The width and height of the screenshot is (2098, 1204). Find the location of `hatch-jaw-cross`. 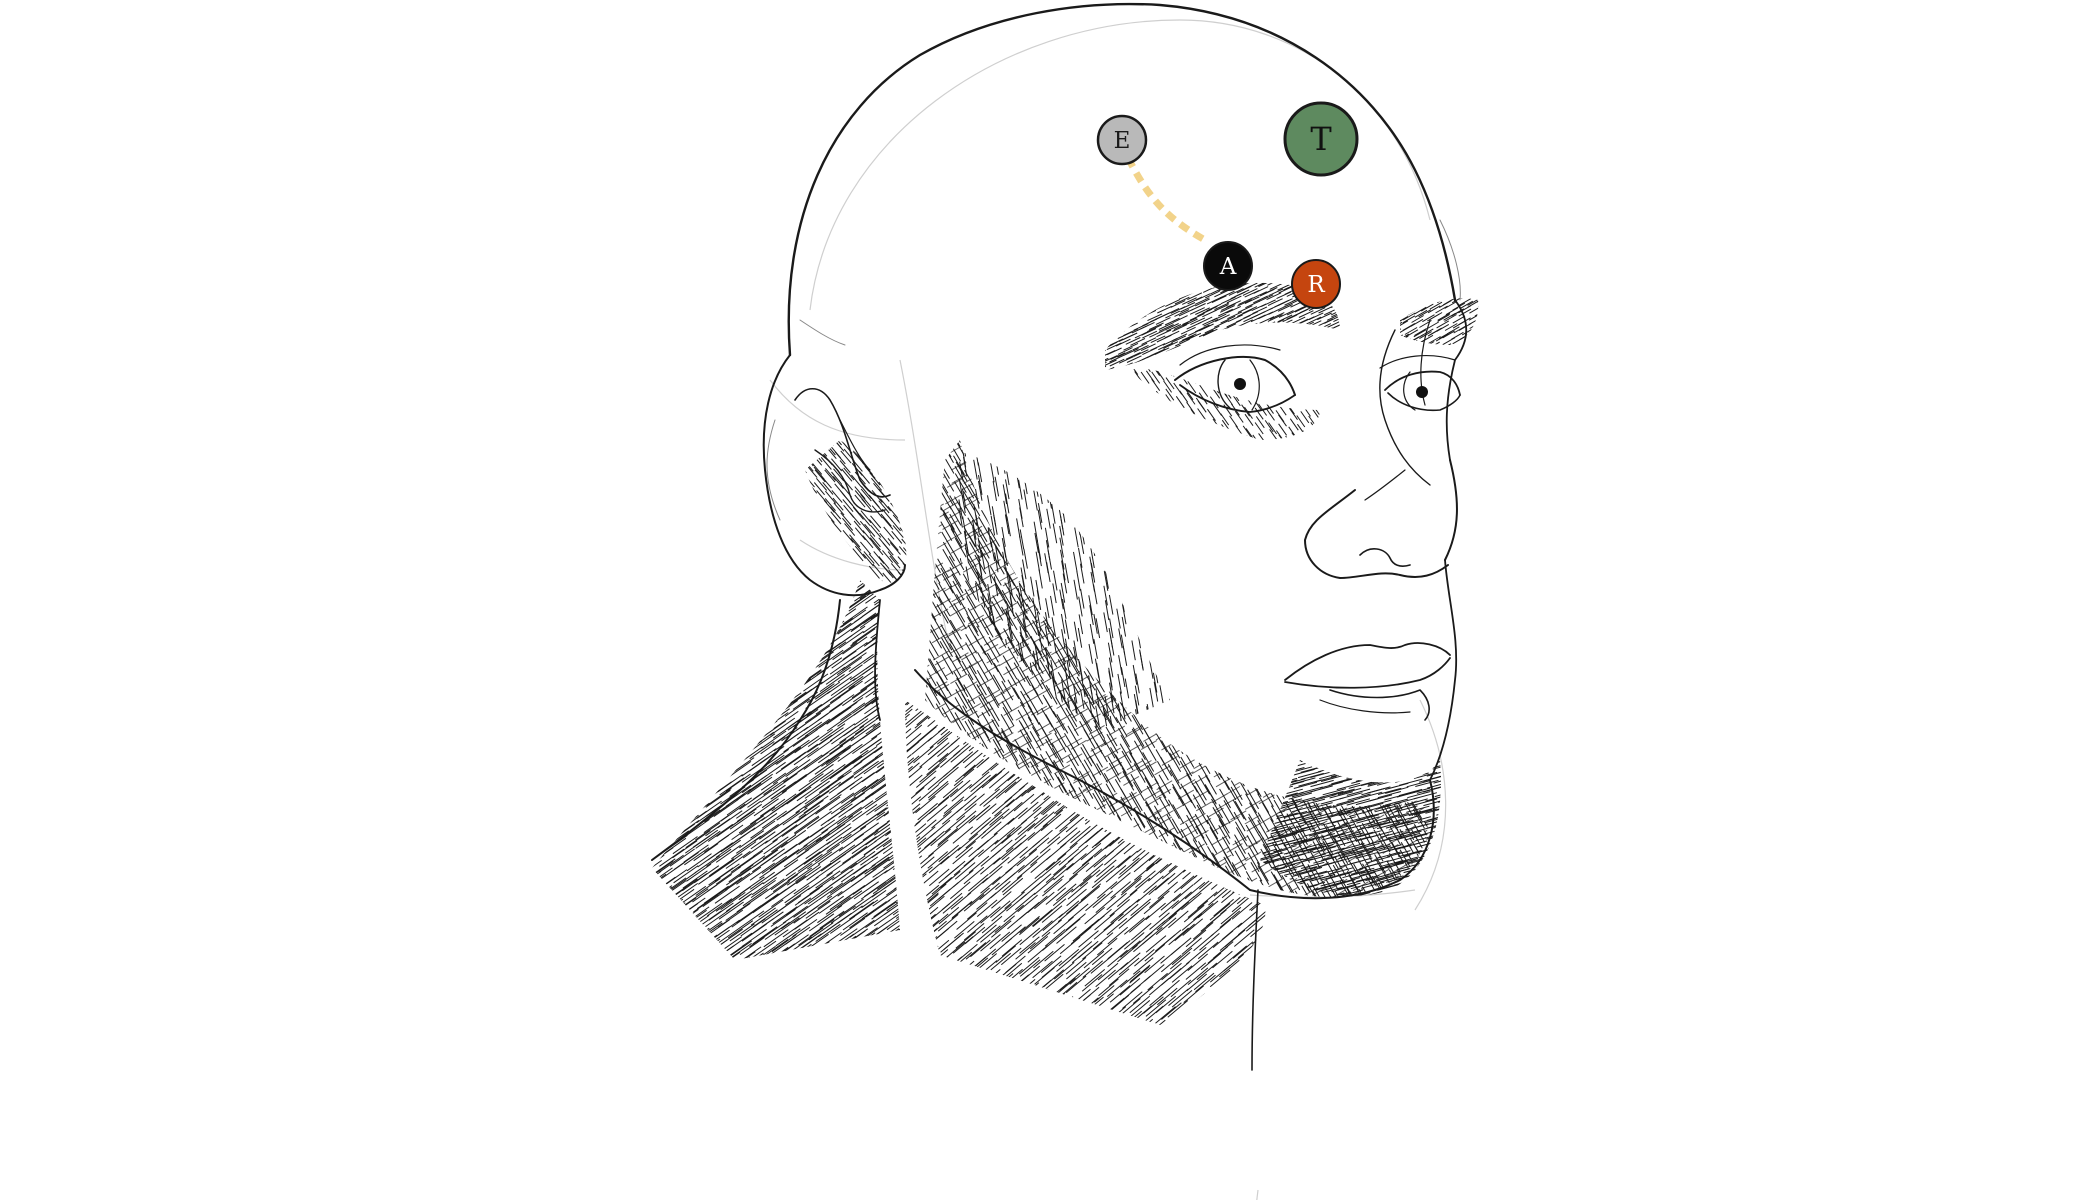

hatch-jaw-cross is located at coordinates (1176, 669).